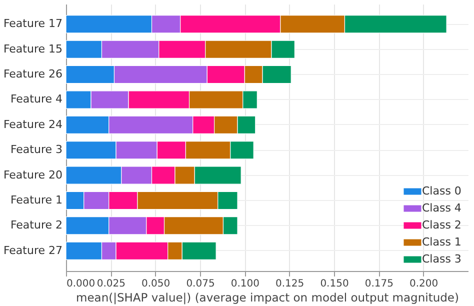 The width and height of the screenshot is (474, 306). I want to click on x-tick-label: 0.200, so click(424, 284).